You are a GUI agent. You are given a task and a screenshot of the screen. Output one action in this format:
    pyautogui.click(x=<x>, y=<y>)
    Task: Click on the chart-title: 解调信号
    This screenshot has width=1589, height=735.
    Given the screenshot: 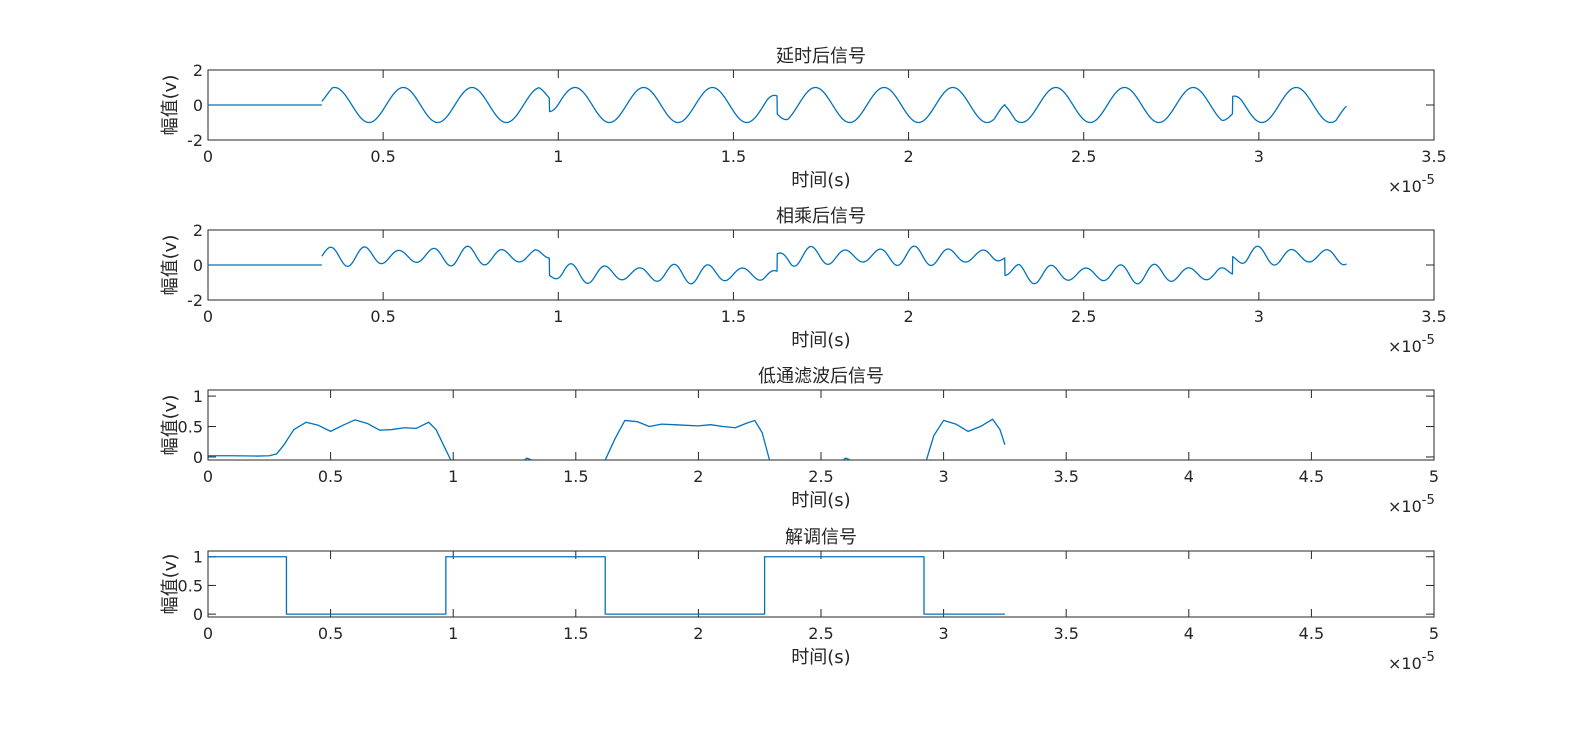 What is the action you would take?
    pyautogui.click(x=821, y=537)
    